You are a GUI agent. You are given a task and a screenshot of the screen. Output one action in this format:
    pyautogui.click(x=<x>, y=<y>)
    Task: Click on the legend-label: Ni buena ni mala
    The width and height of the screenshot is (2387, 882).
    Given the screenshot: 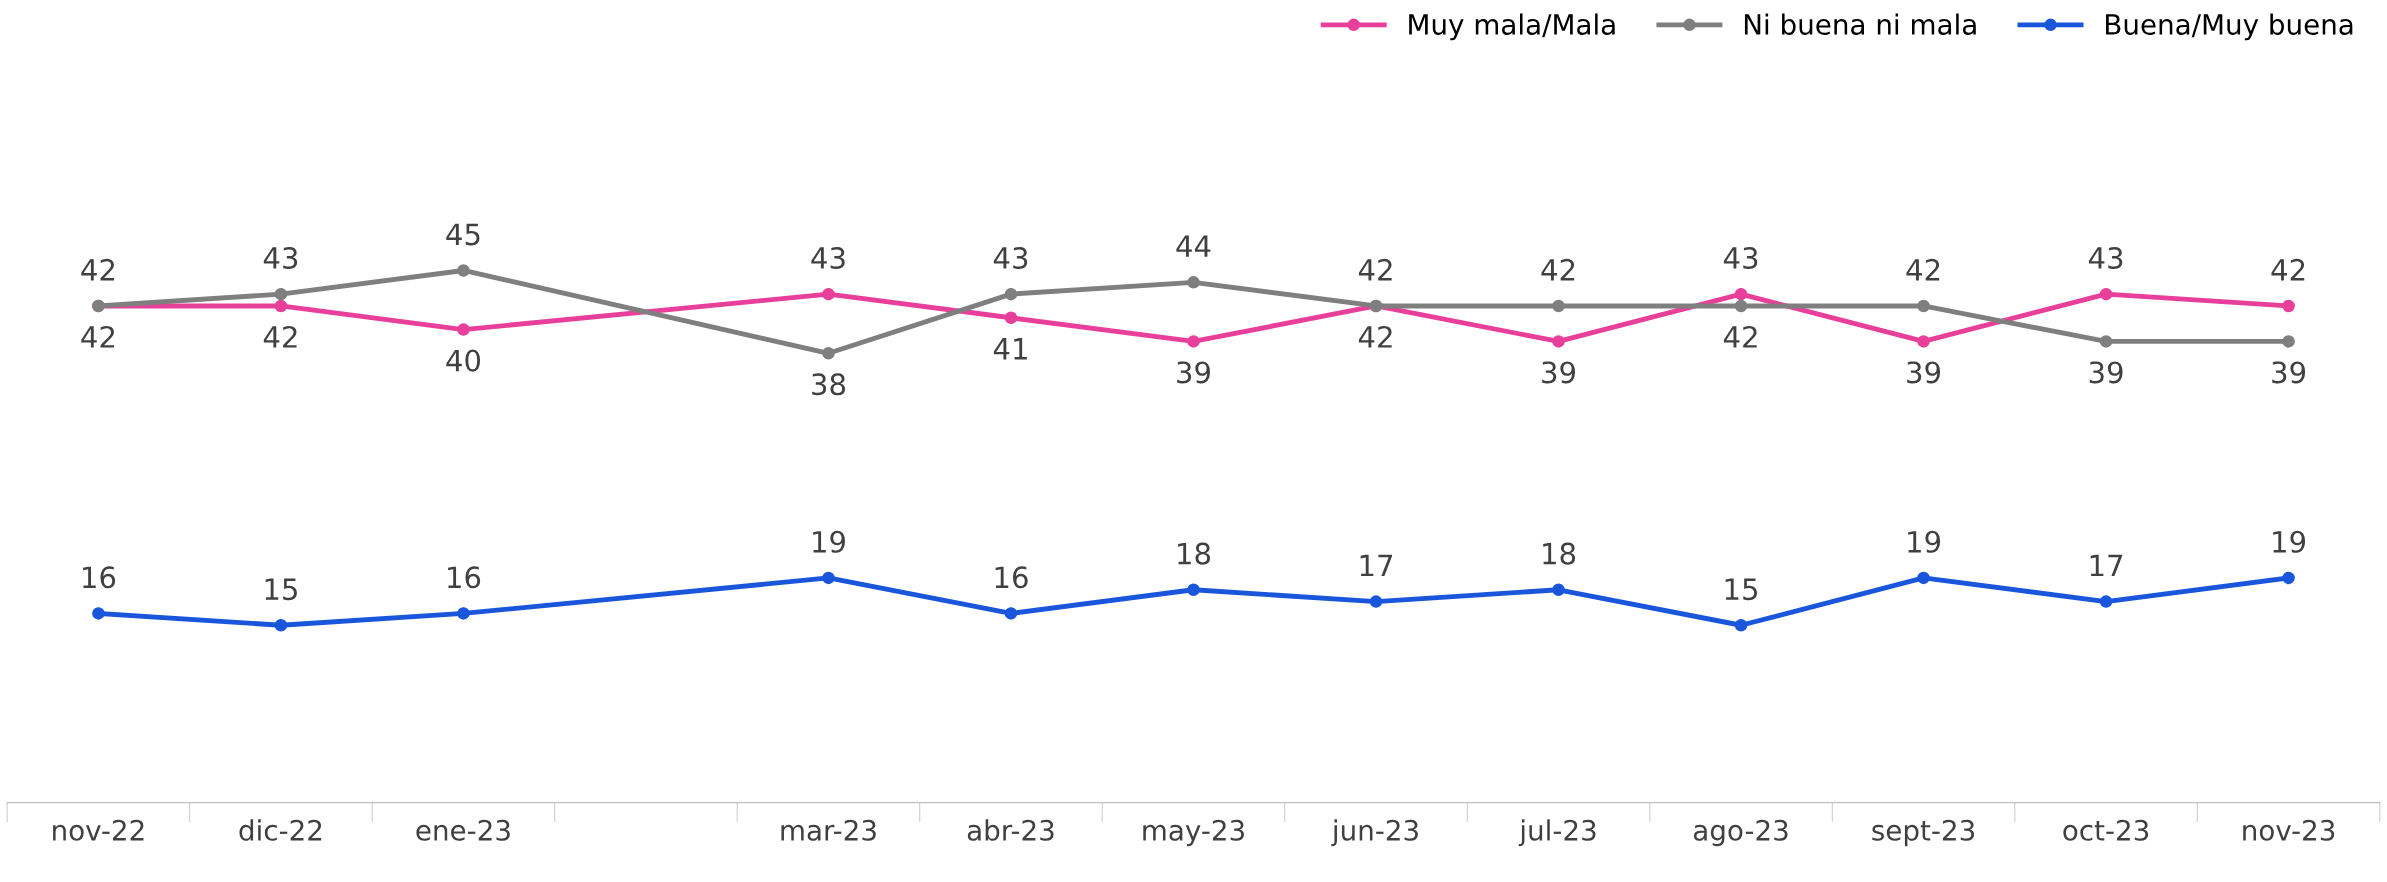 What is the action you would take?
    pyautogui.click(x=1860, y=24)
    